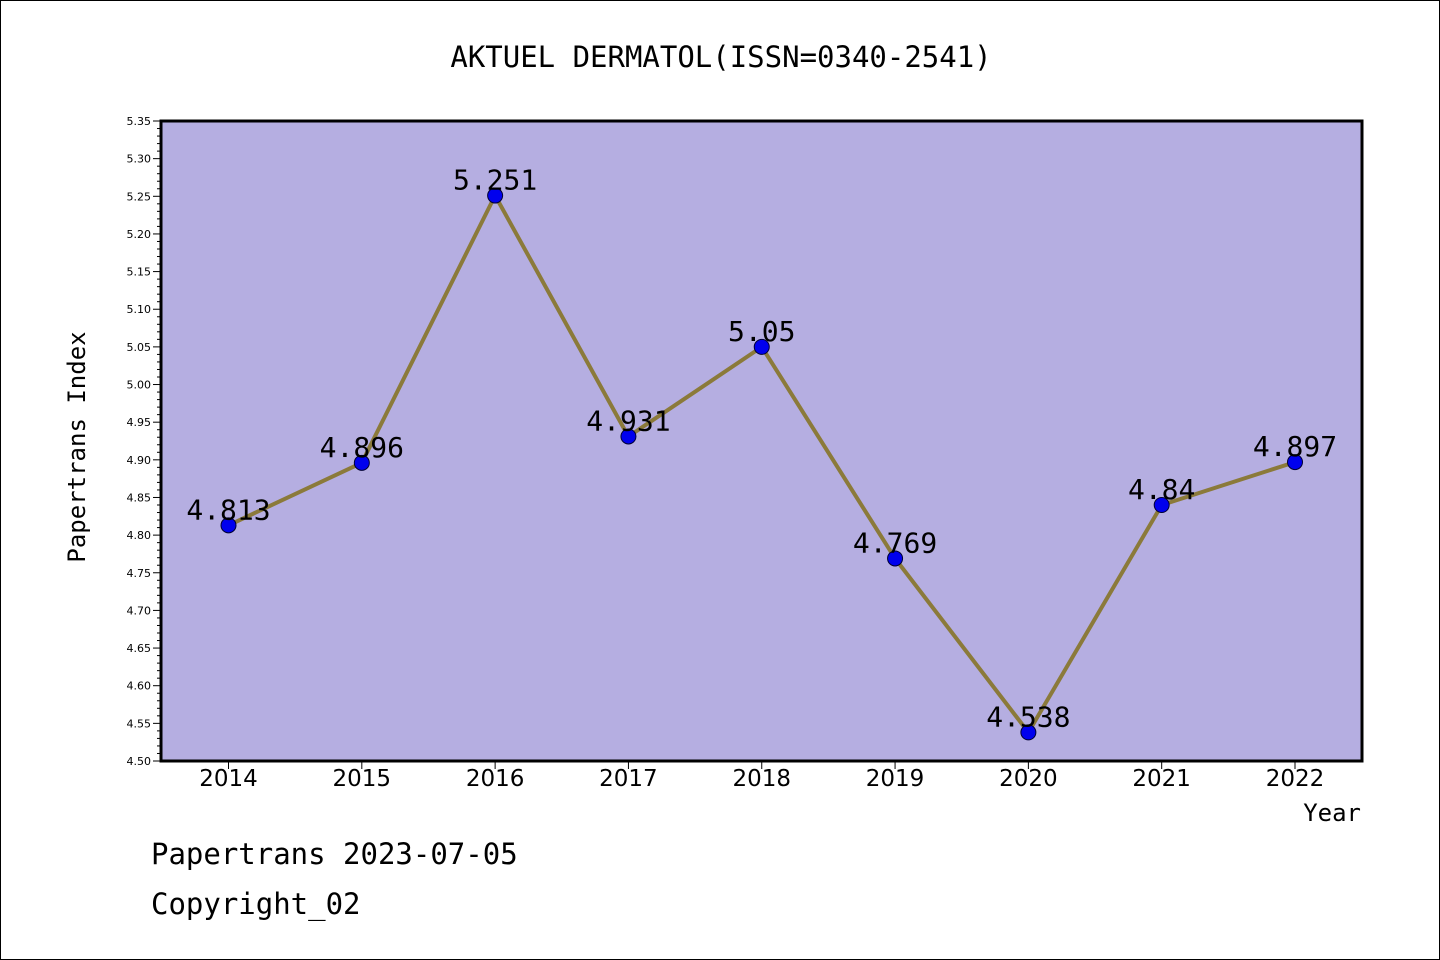 This screenshot has height=960, width=1440. I want to click on footer-date: Papertrans 2023-07-05, so click(334, 854).